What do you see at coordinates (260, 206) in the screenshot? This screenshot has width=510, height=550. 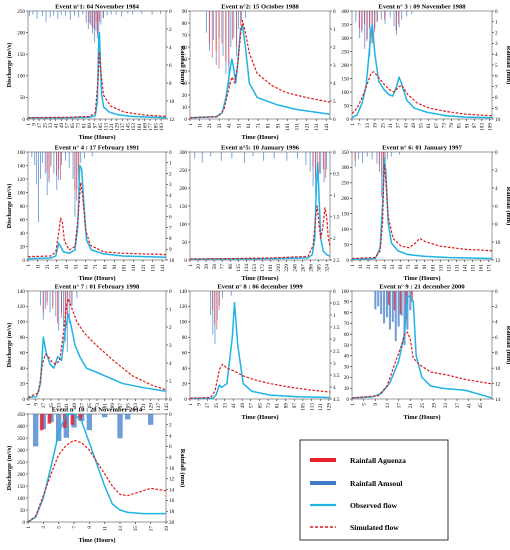 I see `ev5-plot-area` at bounding box center [260, 206].